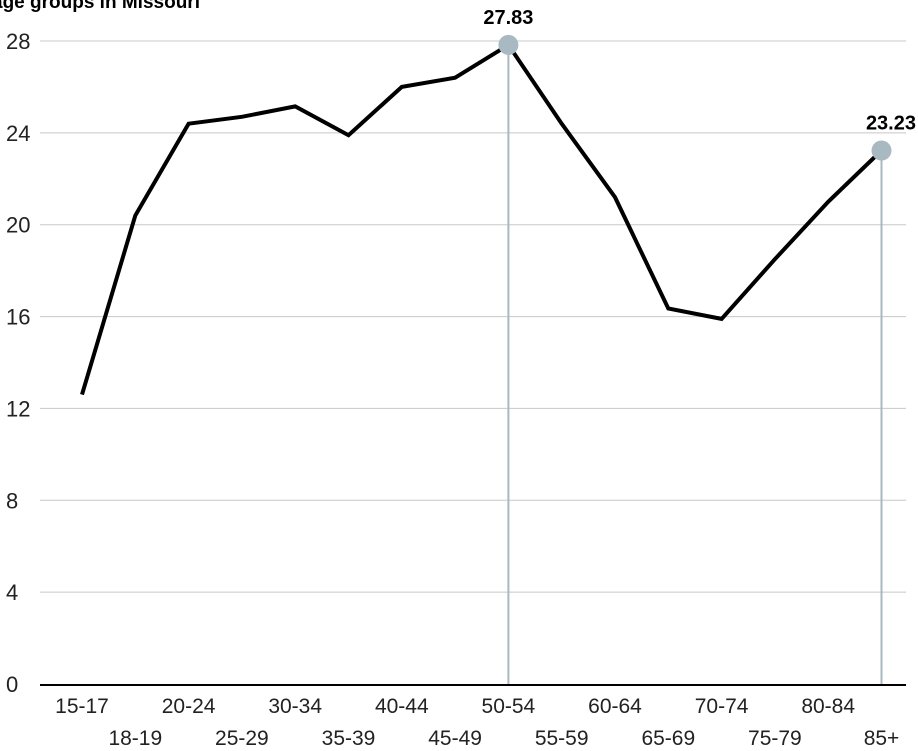  Describe the element at coordinates (455, 738) in the screenshot. I see `x-tick-label: 45-49` at that location.